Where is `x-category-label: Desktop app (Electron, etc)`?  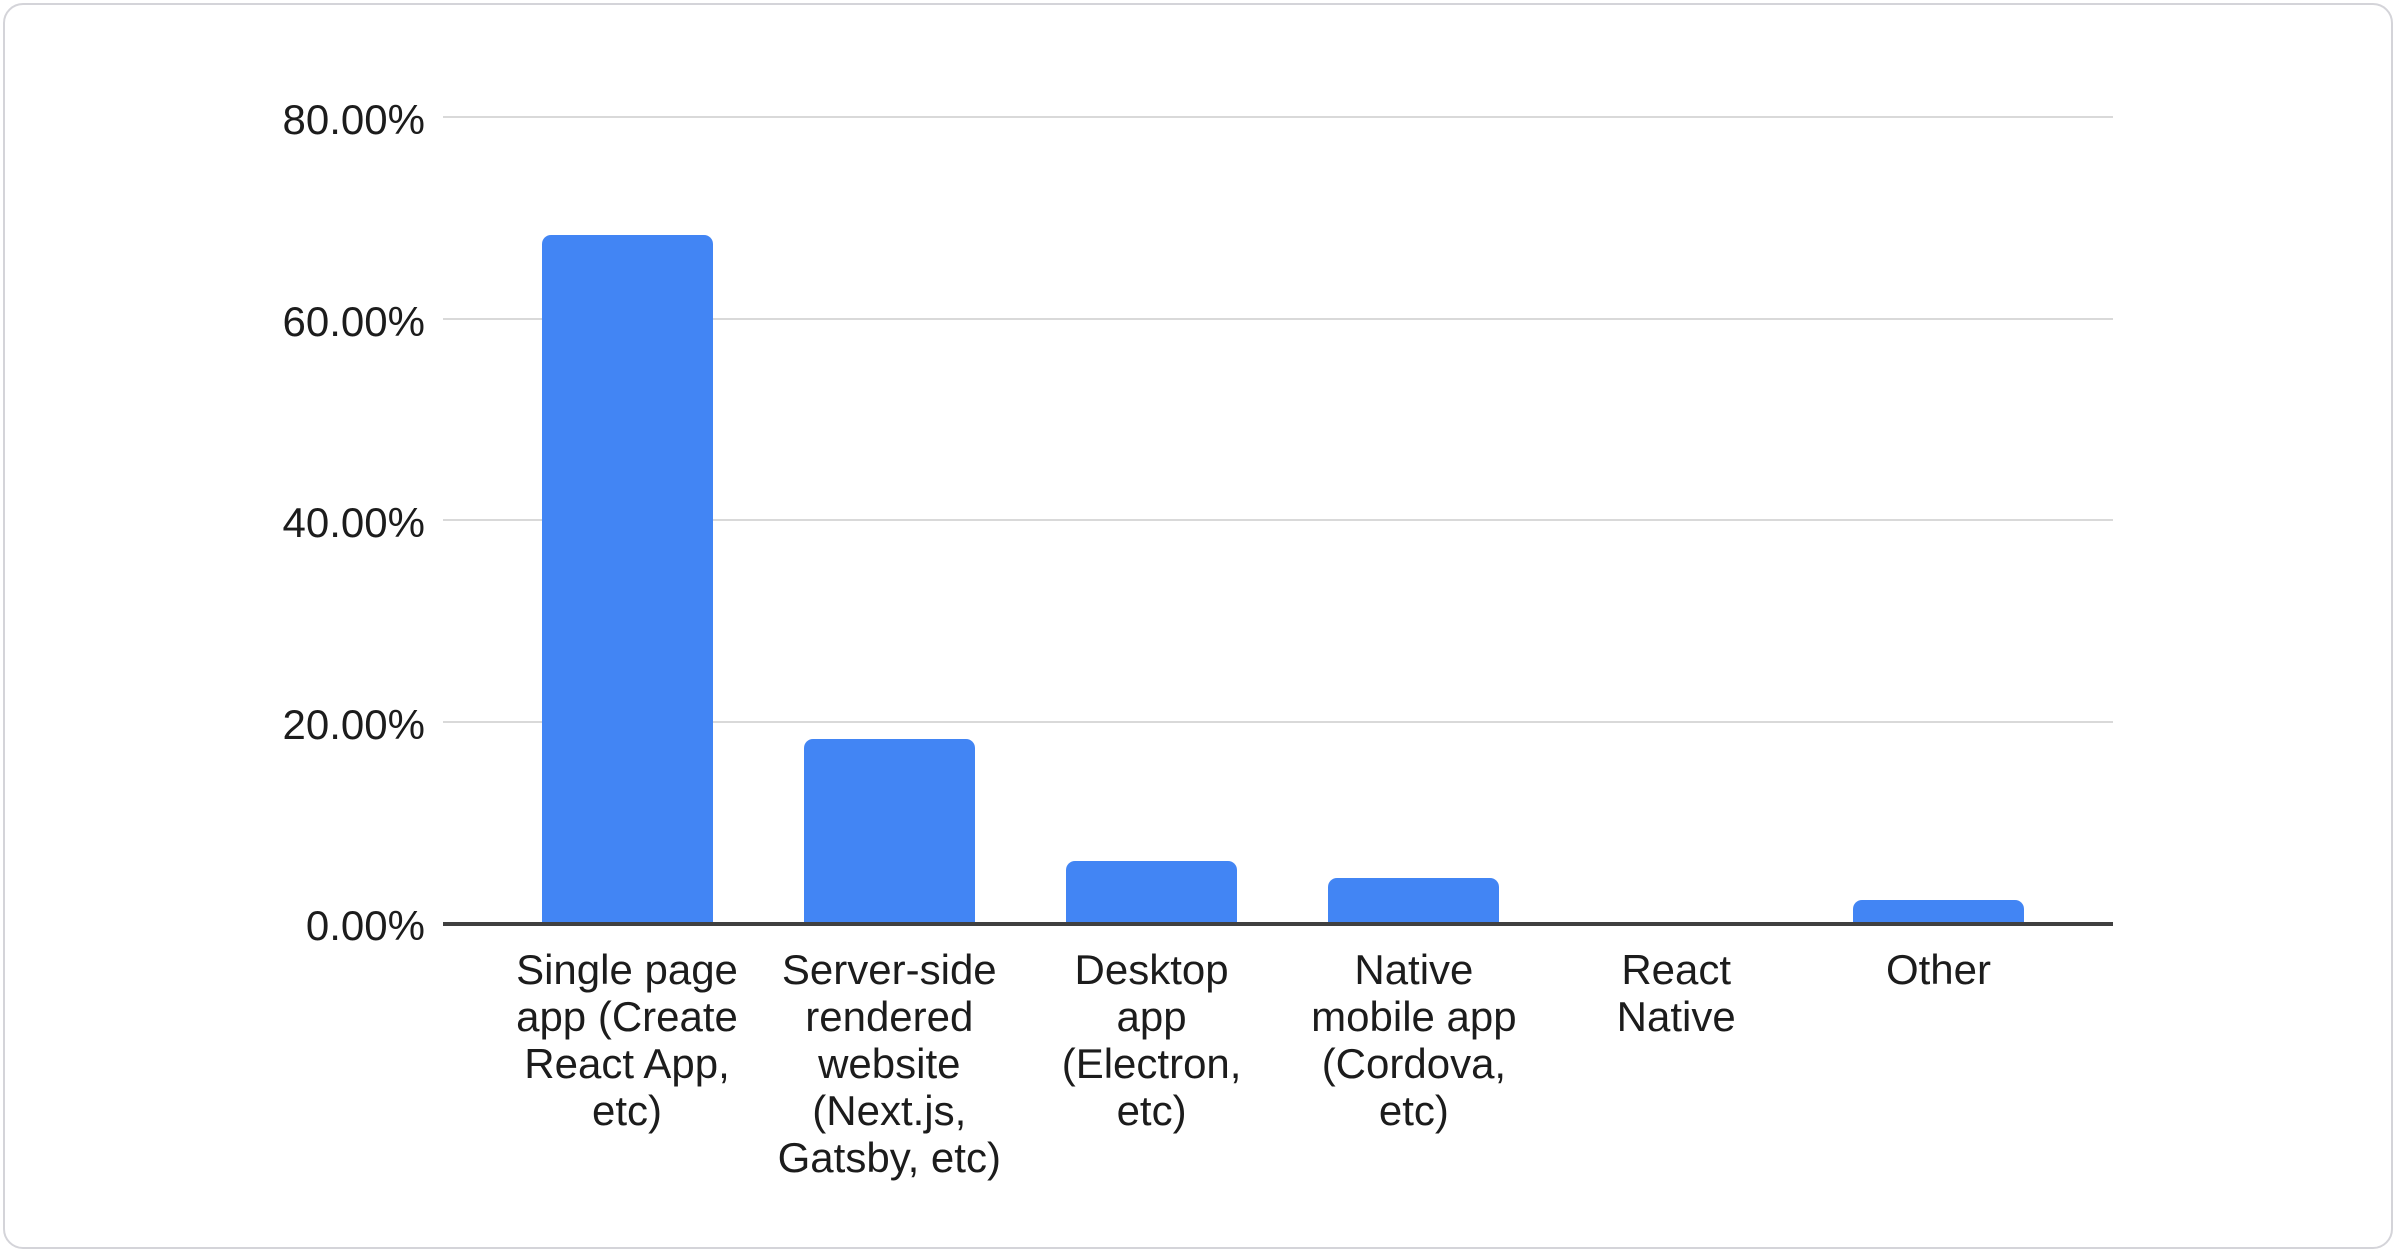 x-category-label: Desktop app (Electron, etc) is located at coordinates (1151, 1040).